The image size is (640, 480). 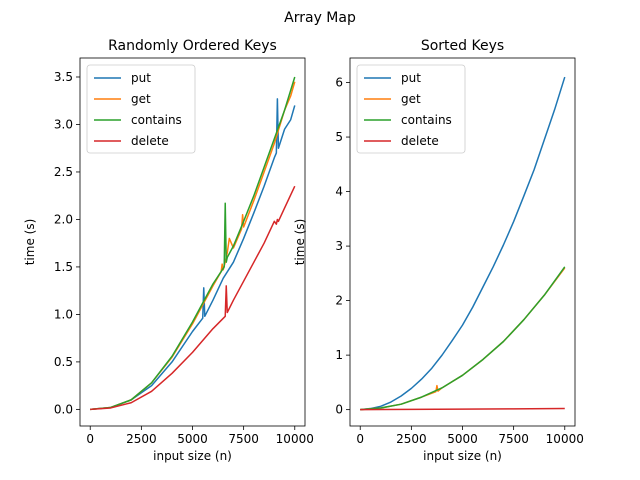 What do you see at coordinates (339, 246) in the screenshot?
I see `y-tick-label: 3` at bounding box center [339, 246].